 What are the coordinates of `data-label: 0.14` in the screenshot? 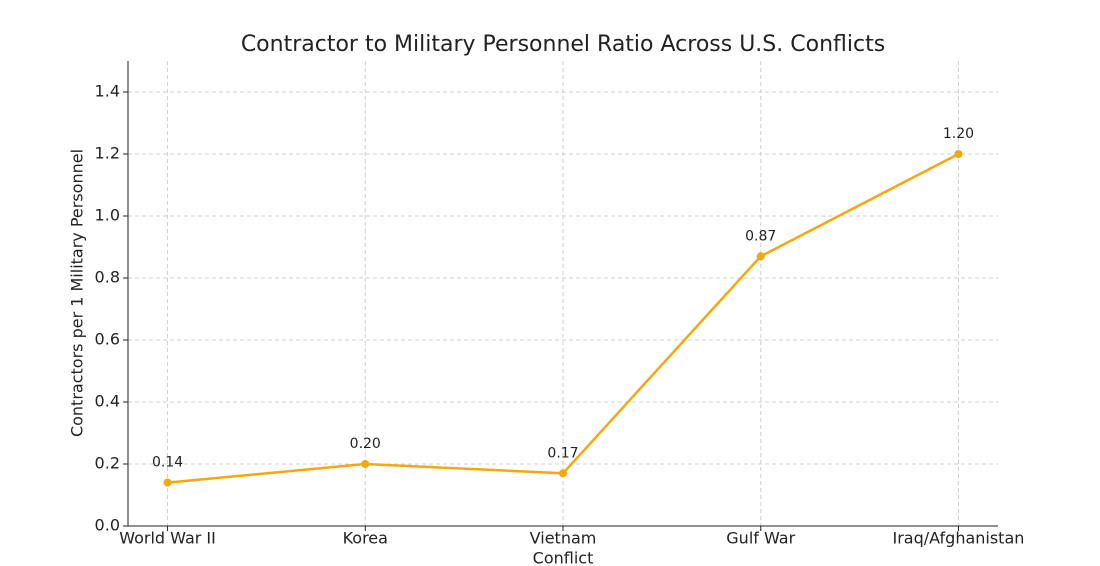 It's located at (167, 463).